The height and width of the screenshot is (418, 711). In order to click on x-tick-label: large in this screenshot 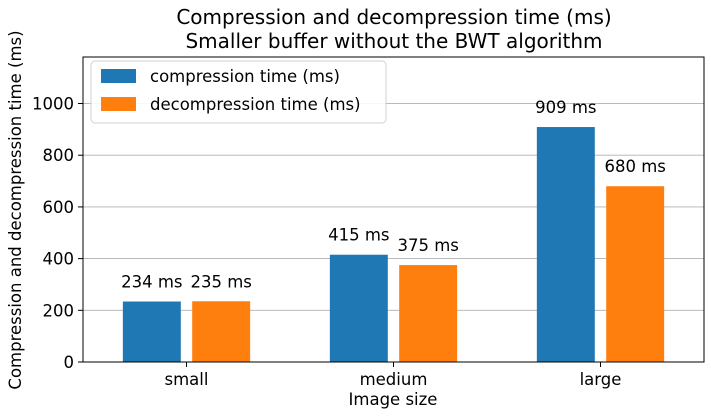, I will do `click(601, 379)`.